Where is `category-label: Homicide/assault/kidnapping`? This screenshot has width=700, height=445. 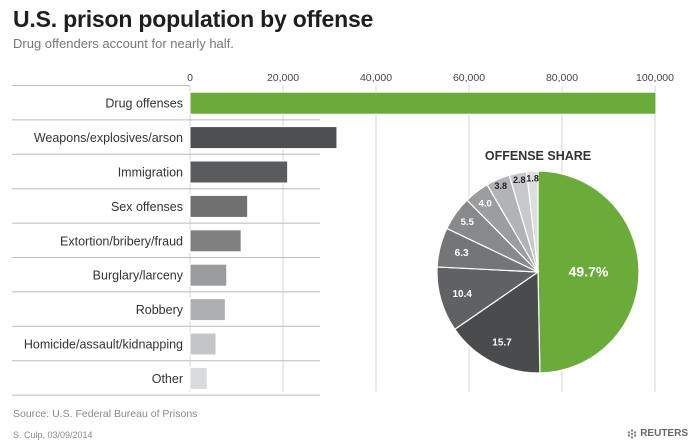
category-label: Homicide/assault/kidnapping is located at coordinates (103, 345).